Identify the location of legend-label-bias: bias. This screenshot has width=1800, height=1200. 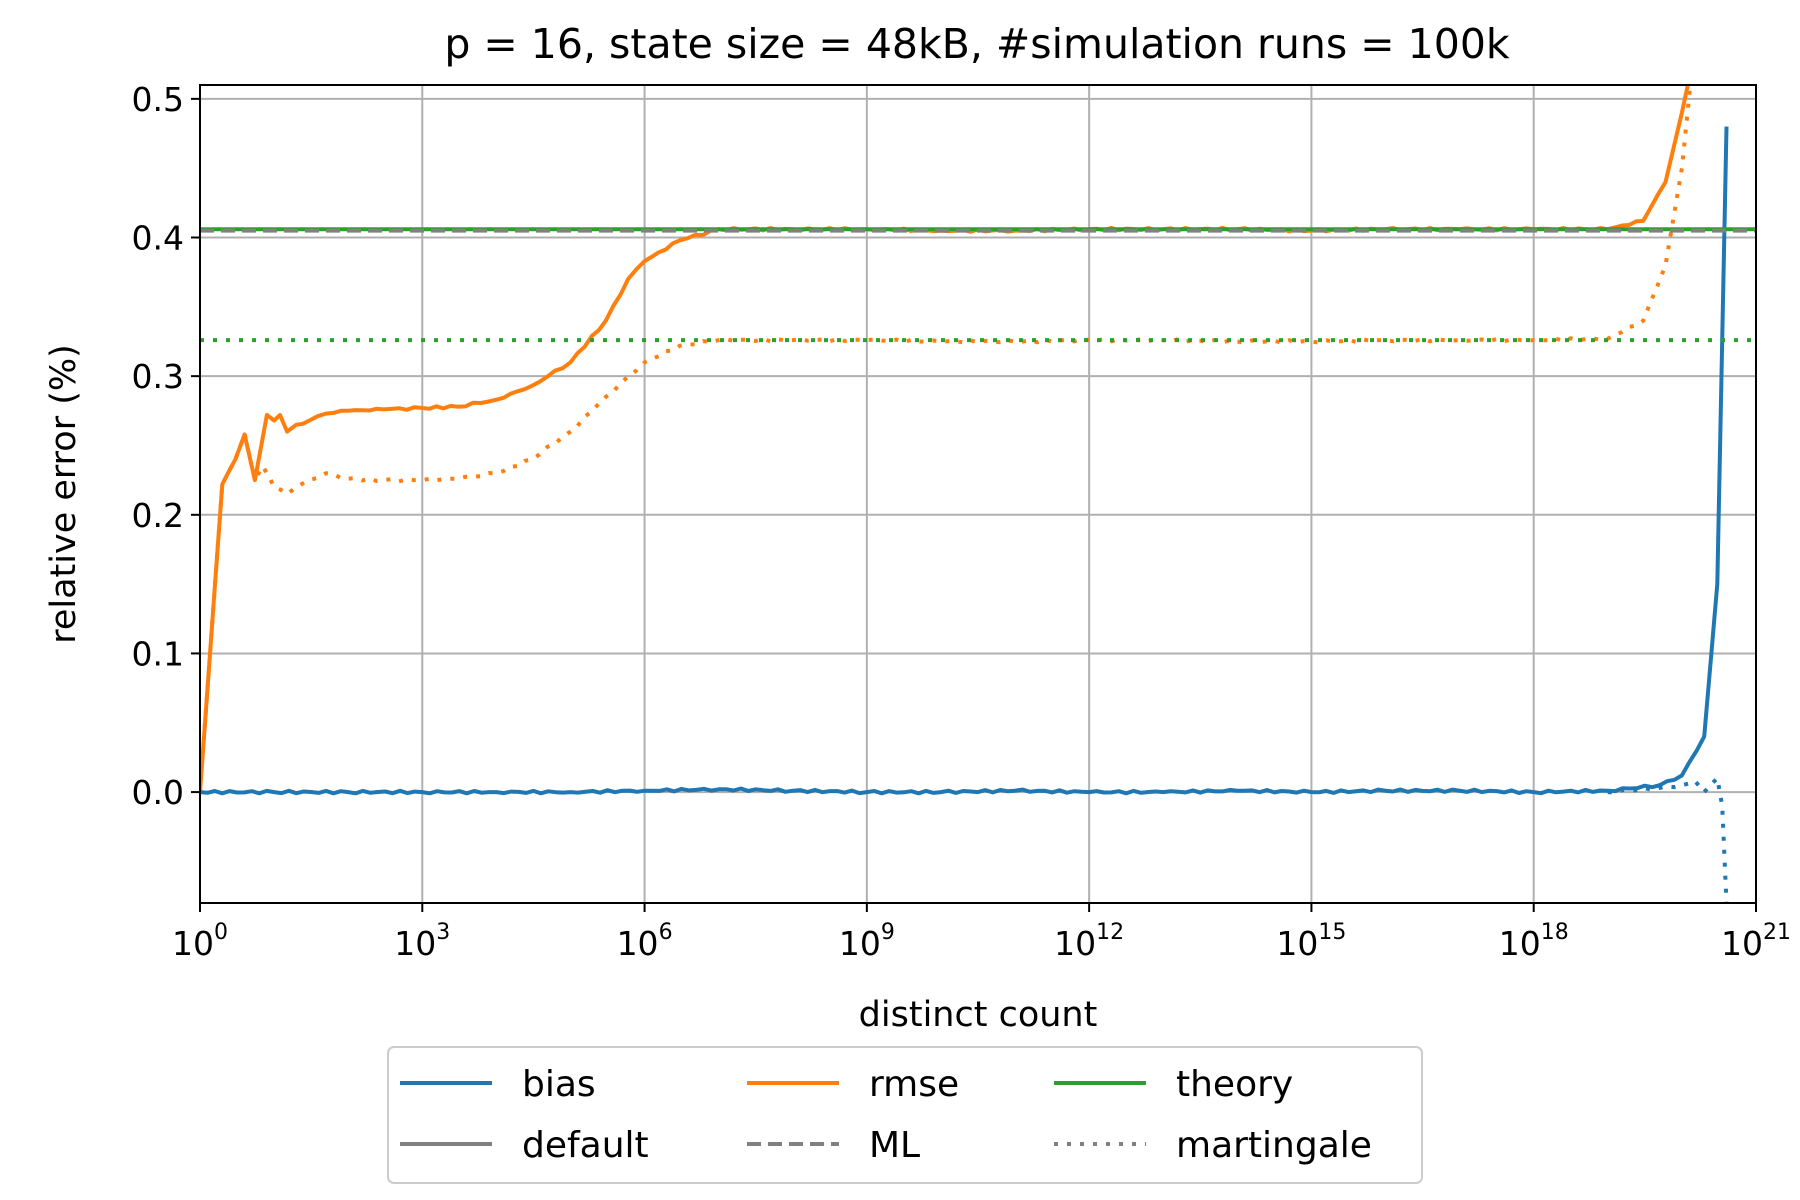
(559, 1084).